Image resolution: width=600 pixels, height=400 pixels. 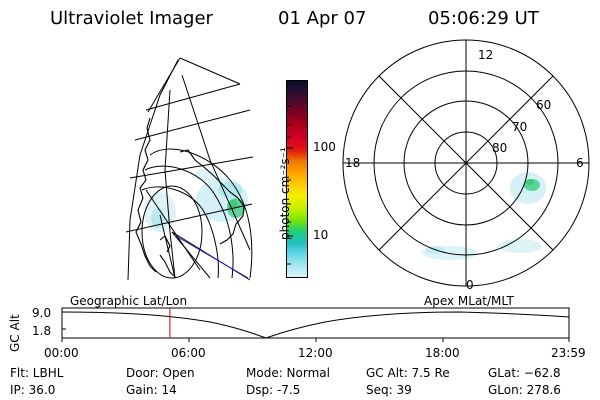 I want to click on gain-info: Gain: 14, so click(x=151, y=390).